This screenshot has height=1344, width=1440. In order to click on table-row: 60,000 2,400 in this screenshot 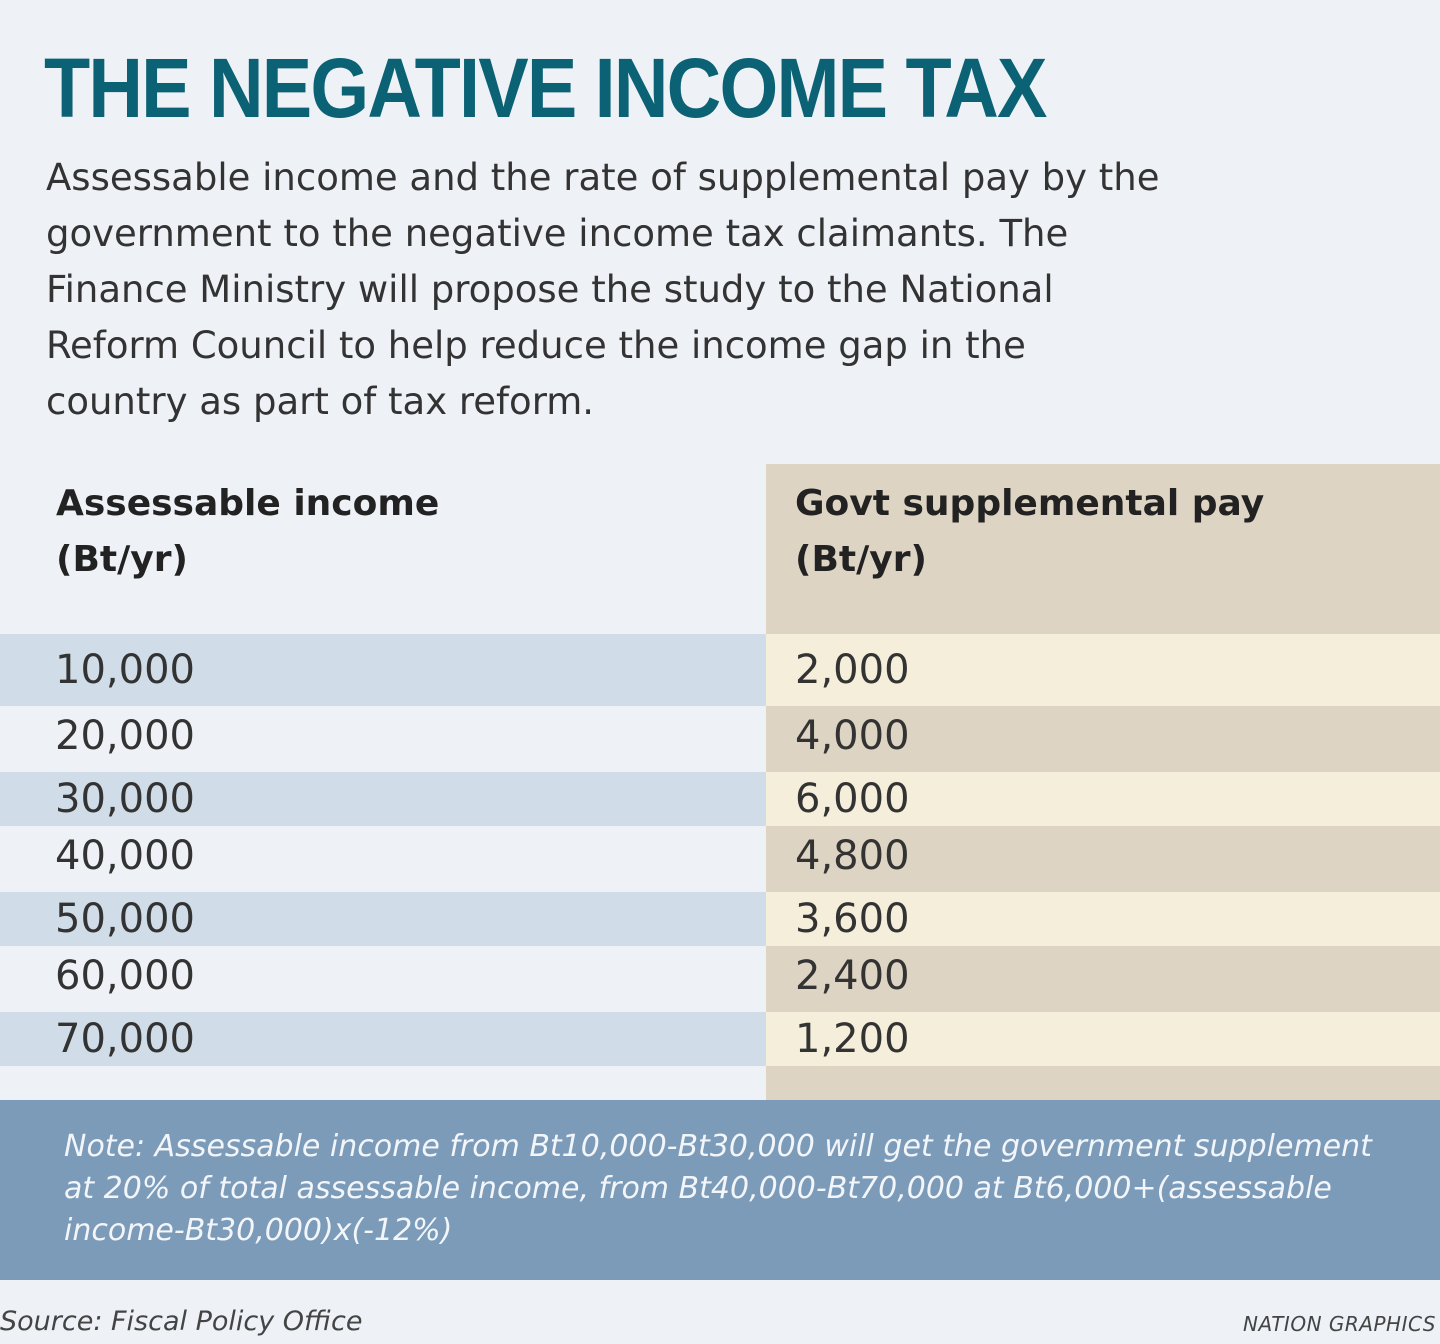, I will do `click(720, 976)`.